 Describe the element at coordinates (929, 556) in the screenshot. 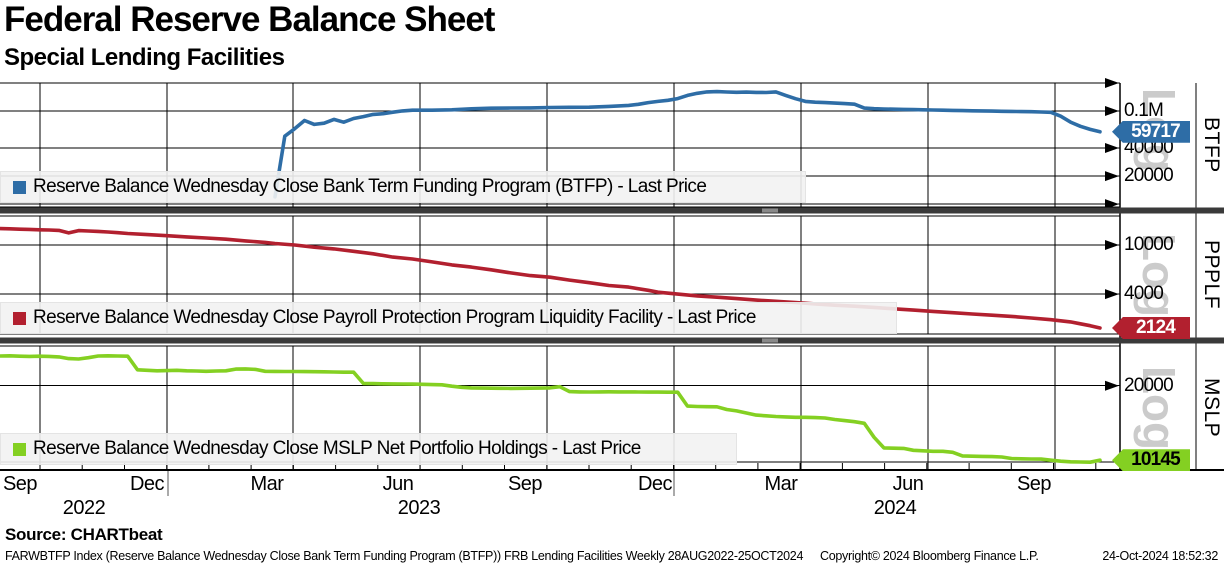

I see `footer-copyright: Copyright© 2024 Bloomberg Finance L.P.` at that location.